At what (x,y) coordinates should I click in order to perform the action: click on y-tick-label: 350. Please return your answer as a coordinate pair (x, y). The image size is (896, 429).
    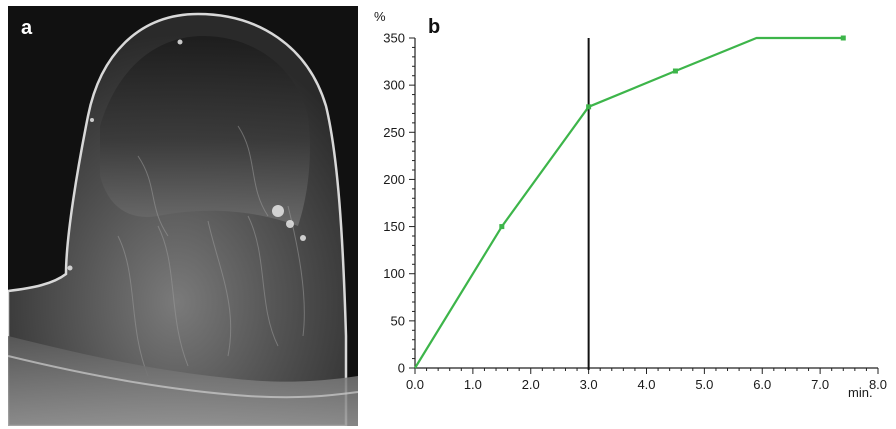
    Looking at the image, I should click on (394, 38).